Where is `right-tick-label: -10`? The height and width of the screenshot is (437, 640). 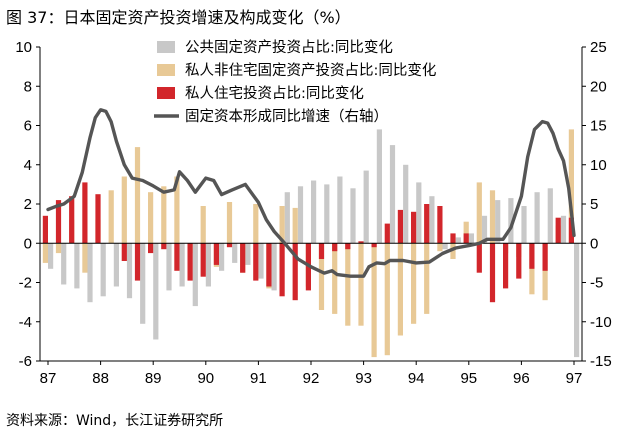 right-tick-label: -10 is located at coordinates (601, 322).